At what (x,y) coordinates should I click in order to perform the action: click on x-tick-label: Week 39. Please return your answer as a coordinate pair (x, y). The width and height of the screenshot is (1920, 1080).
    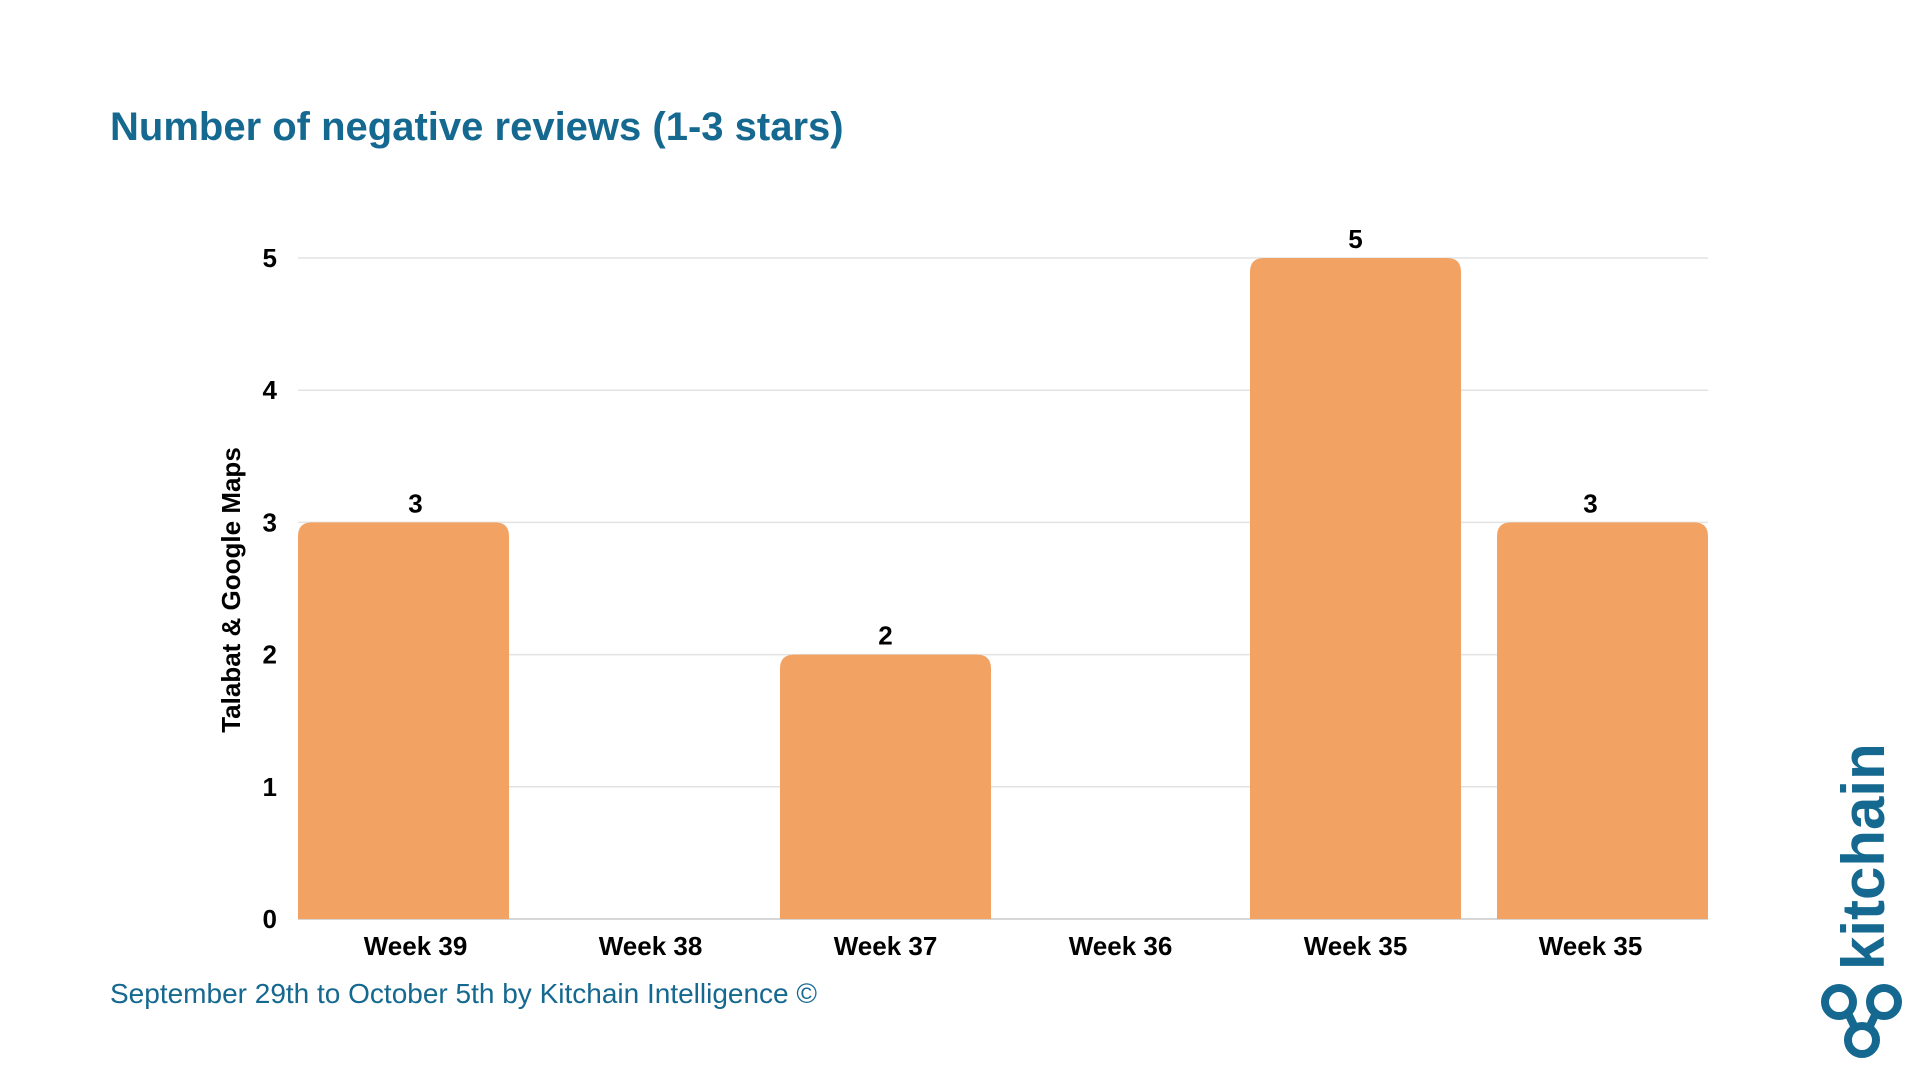
    Looking at the image, I should click on (416, 946).